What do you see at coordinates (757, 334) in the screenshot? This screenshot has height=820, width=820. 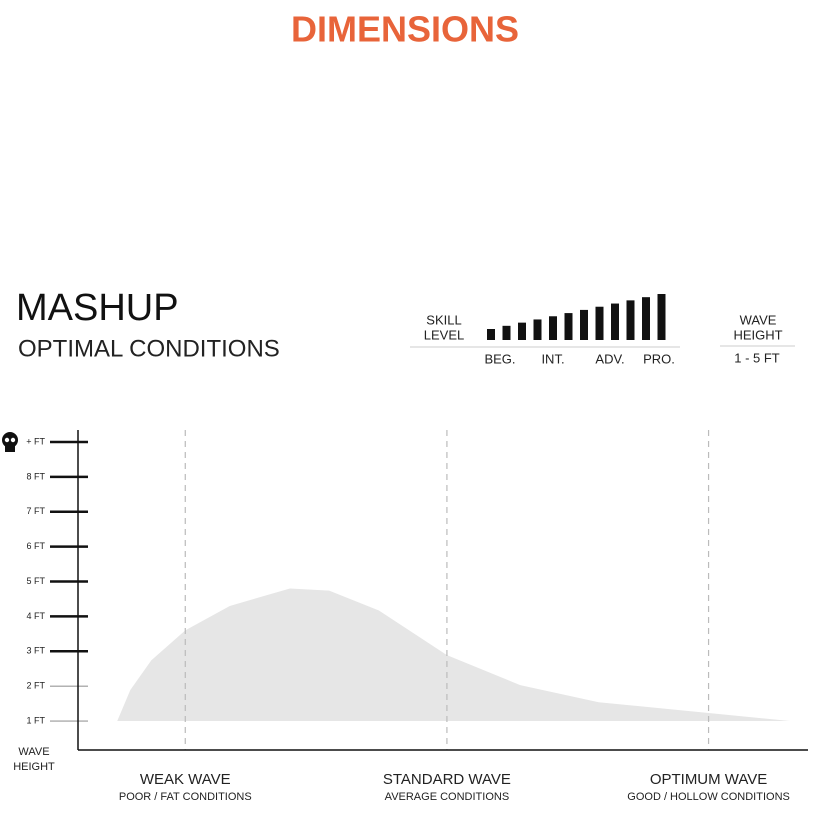 I see `wave-height-label: HEIGHT` at bounding box center [757, 334].